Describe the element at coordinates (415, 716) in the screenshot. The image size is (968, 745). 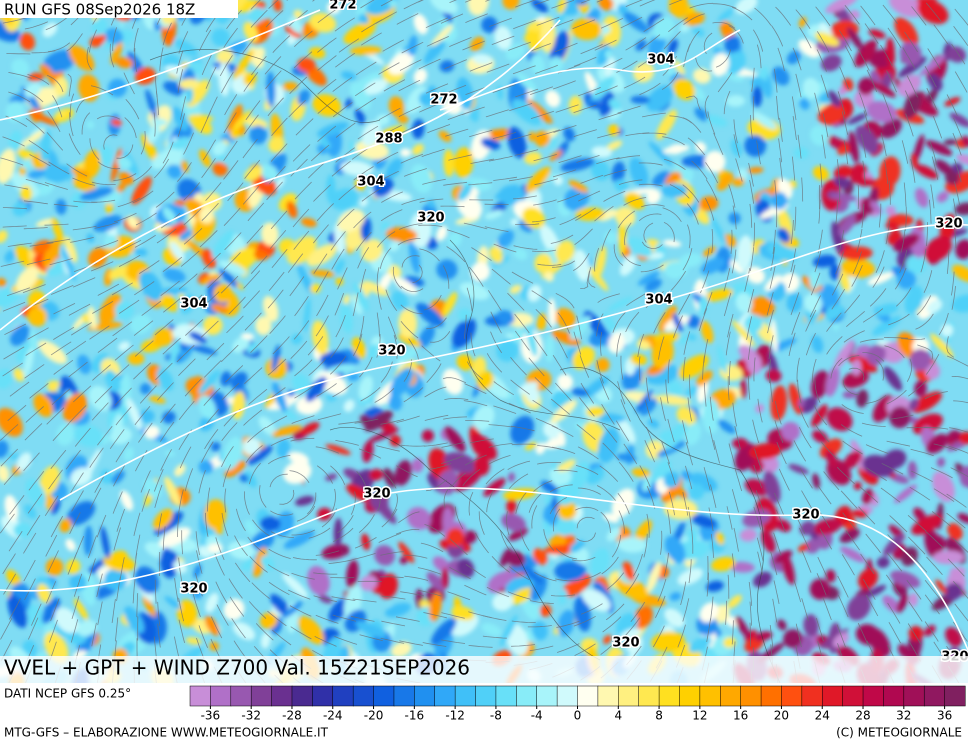
I see `colorbar-tick-label: -16` at that location.